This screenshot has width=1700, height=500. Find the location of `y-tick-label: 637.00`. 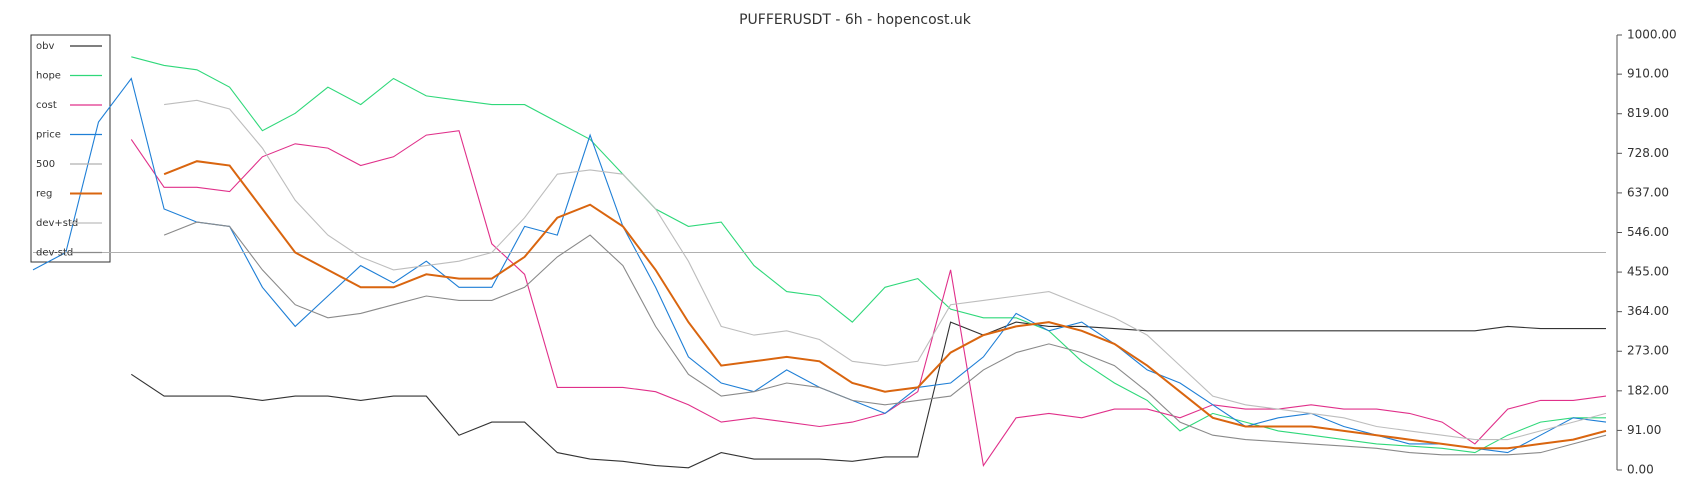

y-tick-label: 637.00 is located at coordinates (1648, 192).